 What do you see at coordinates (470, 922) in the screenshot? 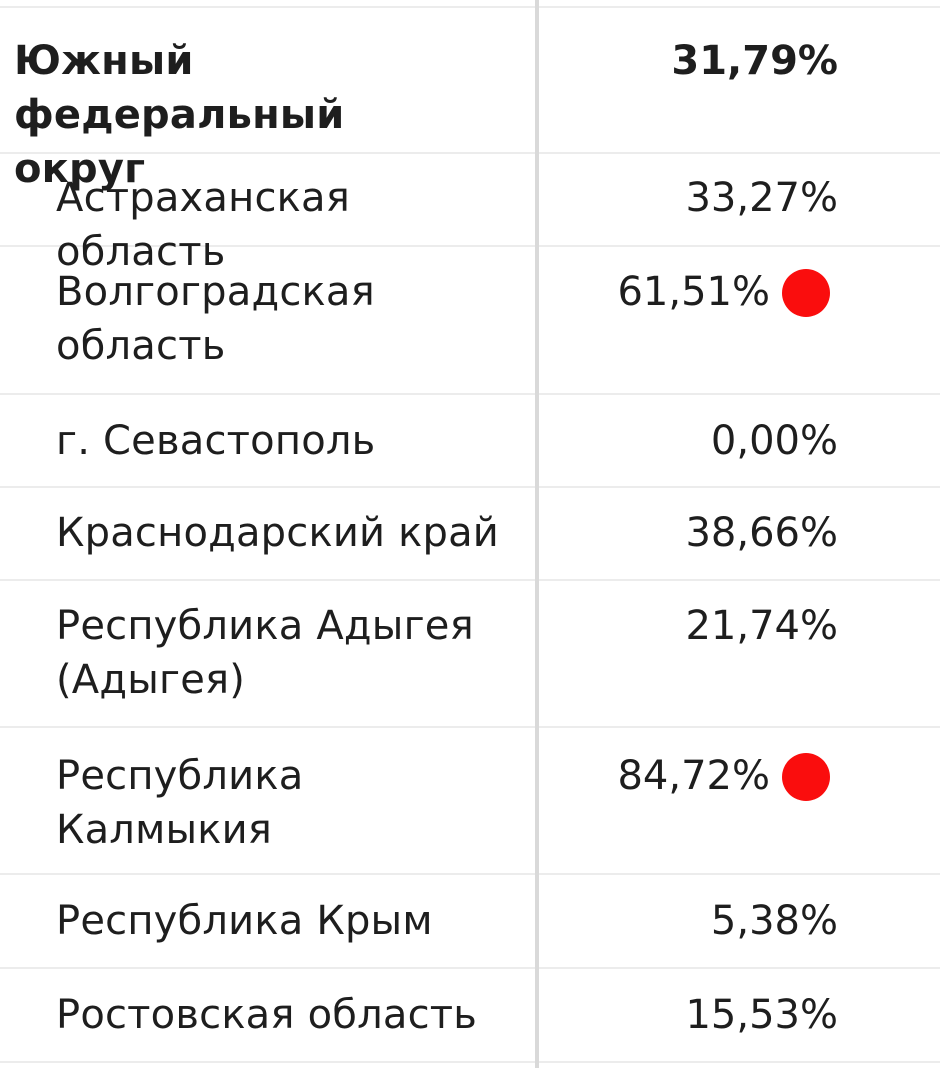
I see `table-row: Республика Крым 5,38%` at bounding box center [470, 922].